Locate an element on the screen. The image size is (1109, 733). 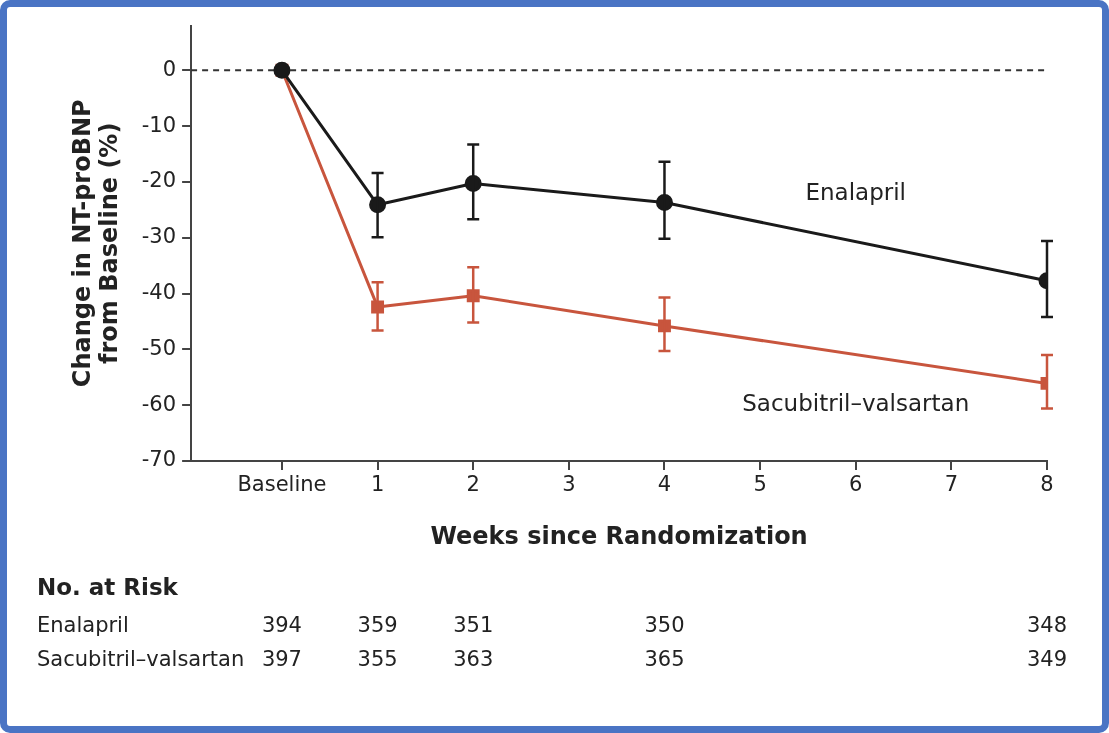
y-tick-label: -60 is located at coordinates (159, 403).